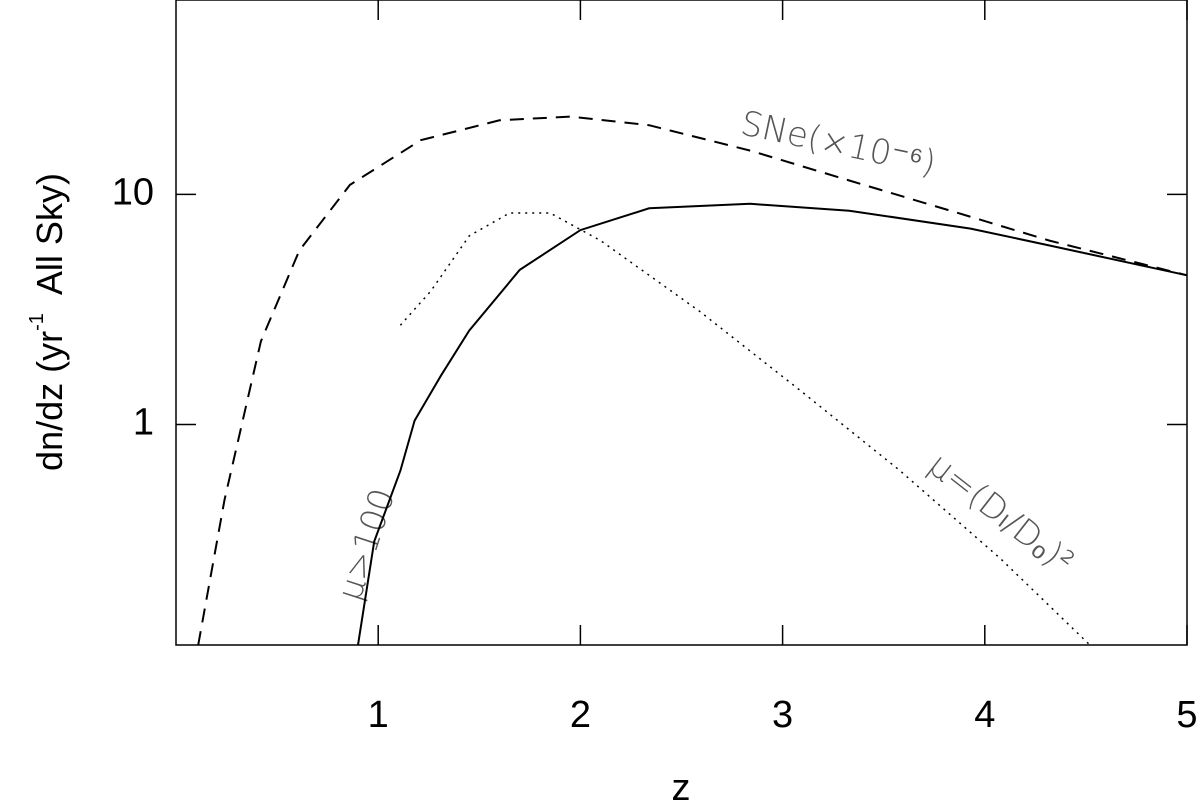 The height and width of the screenshot is (809, 1200). I want to click on y-label-main: dn/dz (yr, so click(49, 401).